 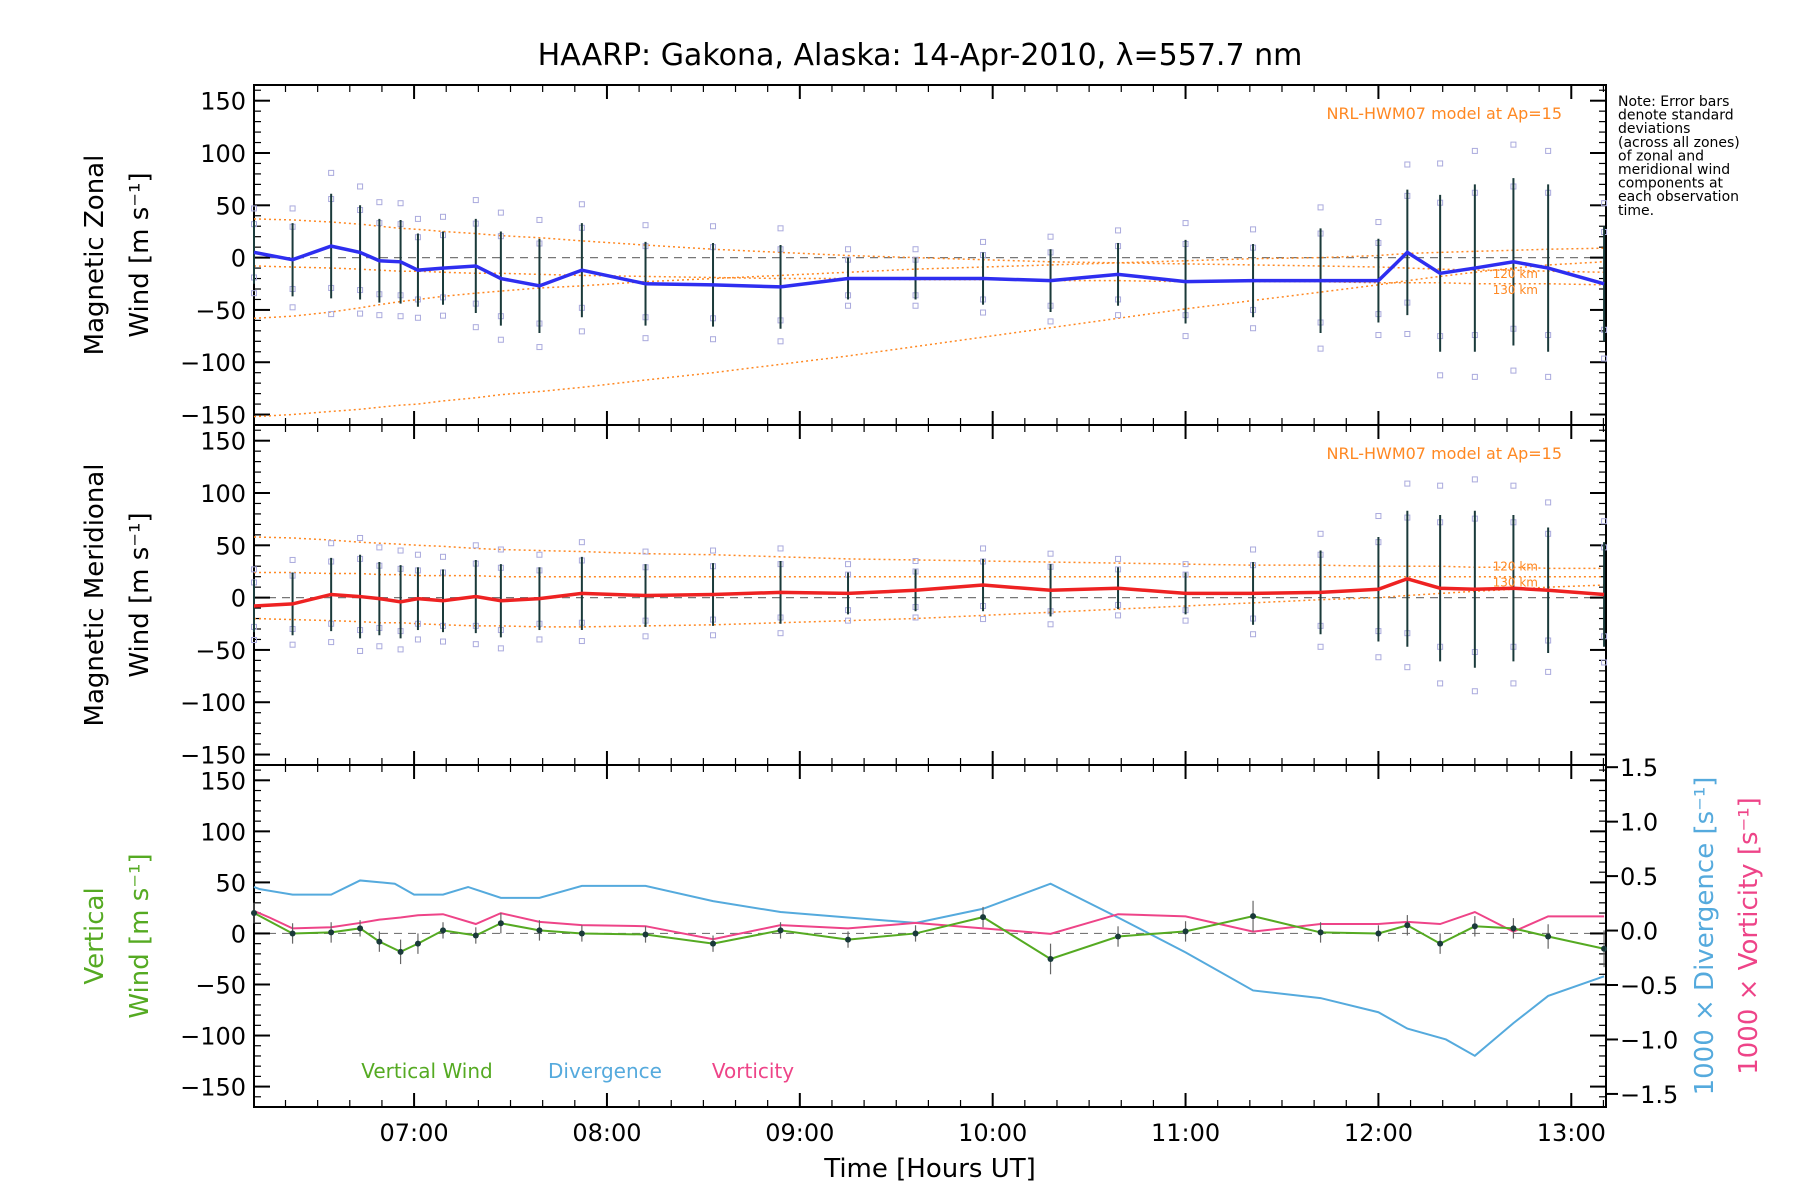 I want to click on y2-tick-label: −1.0, so click(x=1649, y=1040).